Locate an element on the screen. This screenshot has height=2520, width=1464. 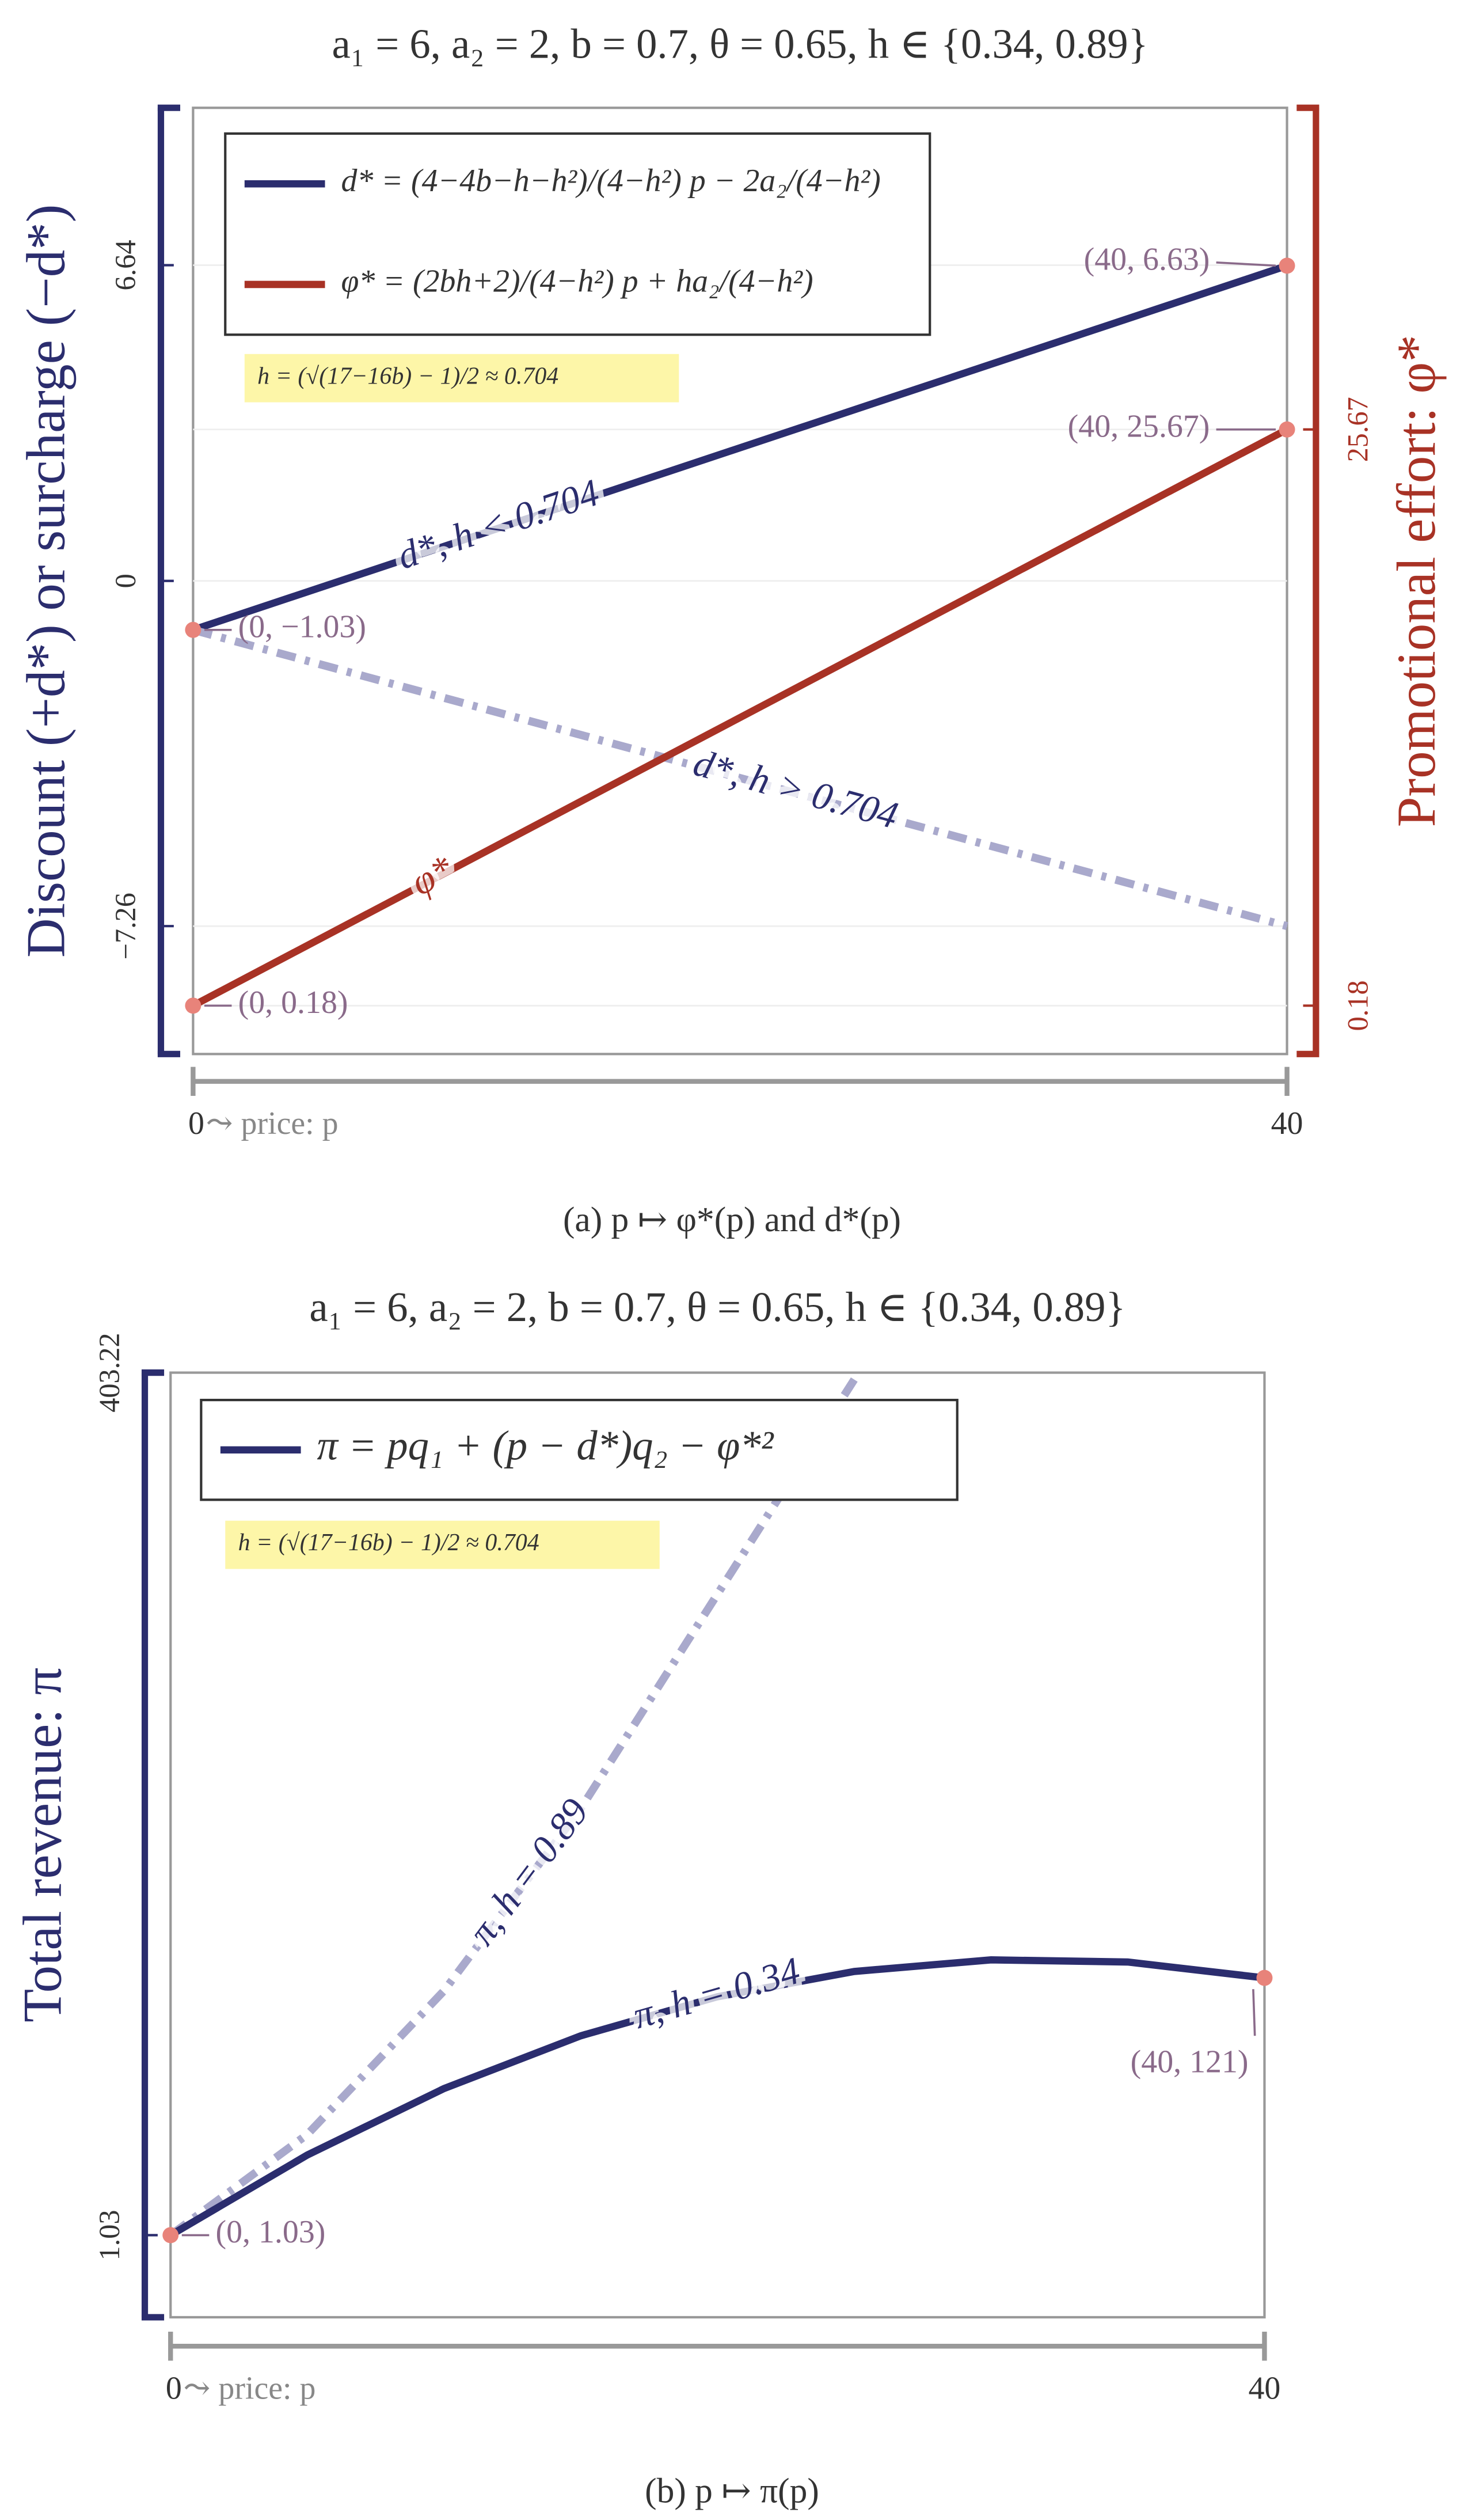
y-tick-label: 6.64 is located at coordinates (125, 265).